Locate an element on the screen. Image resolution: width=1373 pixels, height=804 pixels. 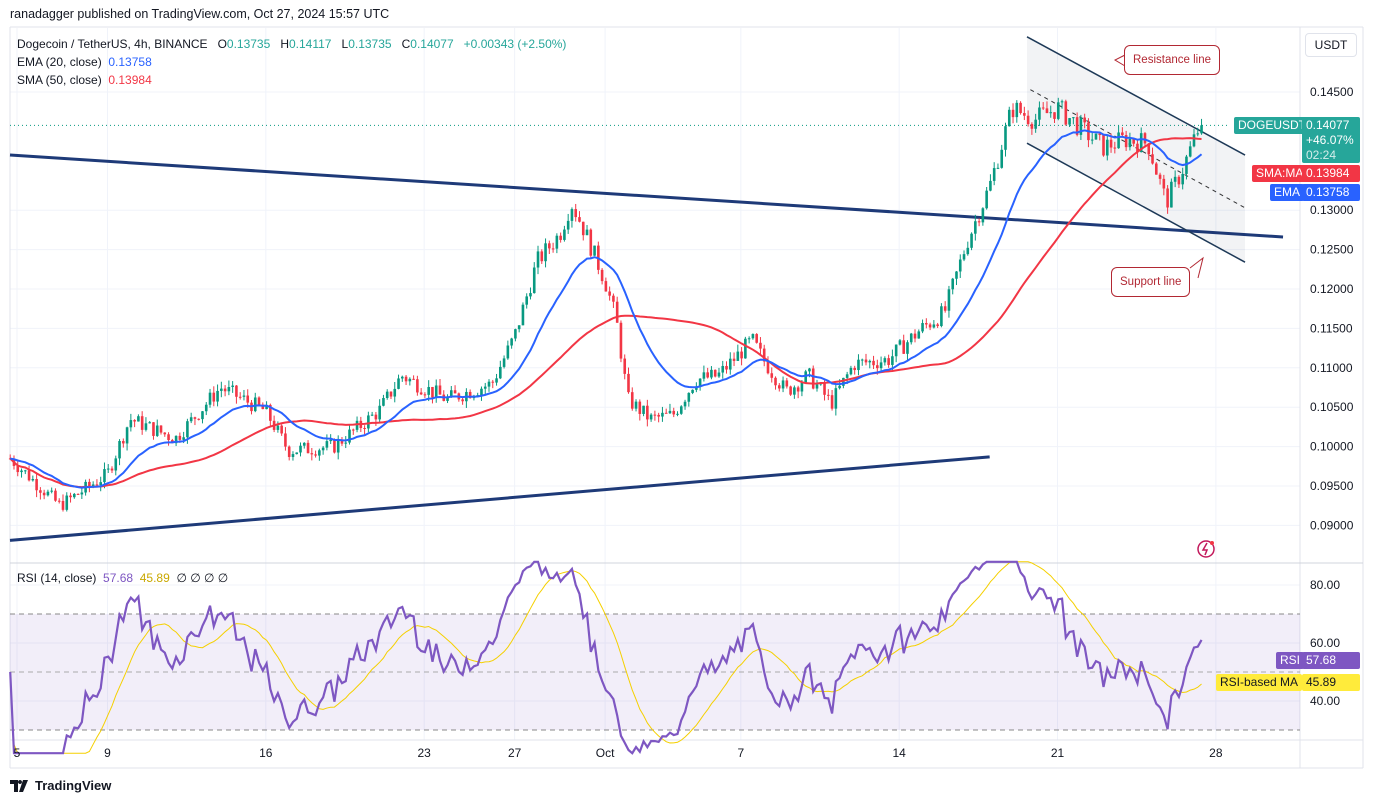
rsi-legend-label: RSI (14, close) is located at coordinates (57, 578).